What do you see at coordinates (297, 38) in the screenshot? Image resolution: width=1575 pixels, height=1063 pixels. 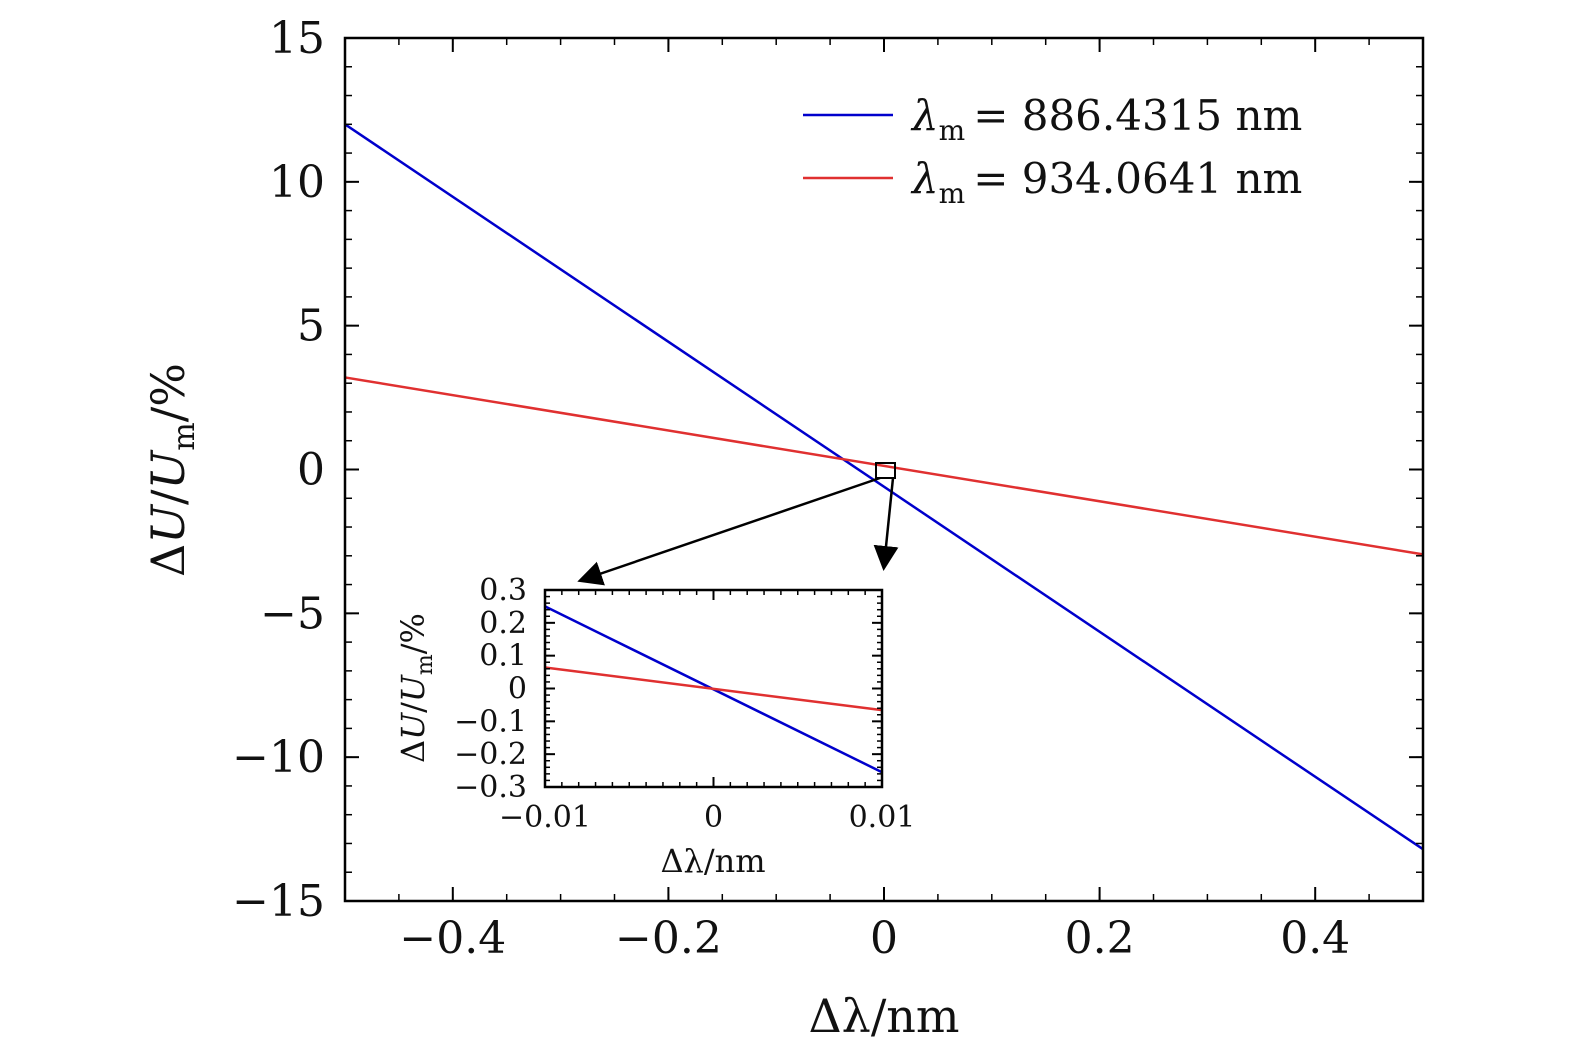 I see `main-y-tick-label: 15` at bounding box center [297, 38].